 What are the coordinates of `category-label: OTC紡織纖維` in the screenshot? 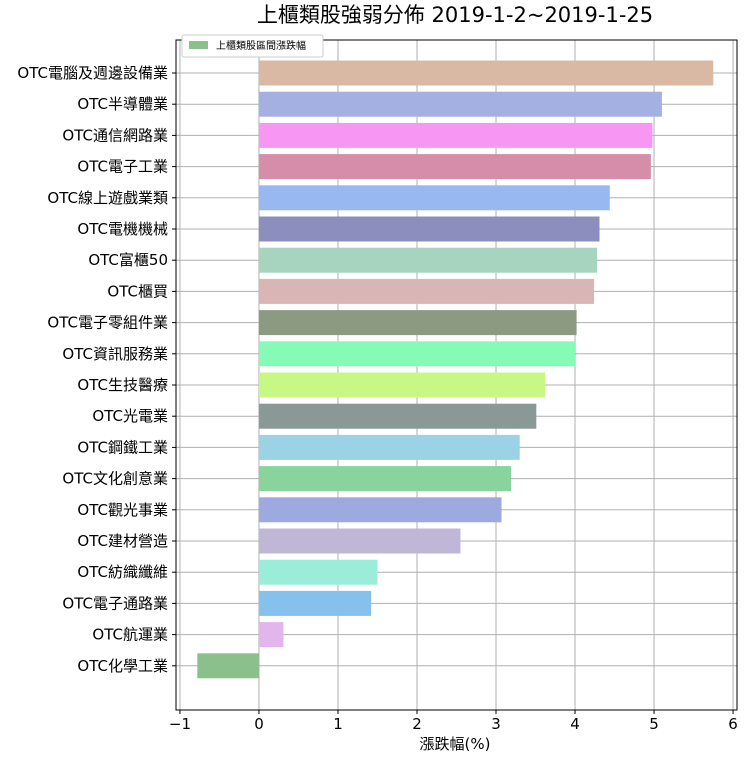 It's located at (122, 572).